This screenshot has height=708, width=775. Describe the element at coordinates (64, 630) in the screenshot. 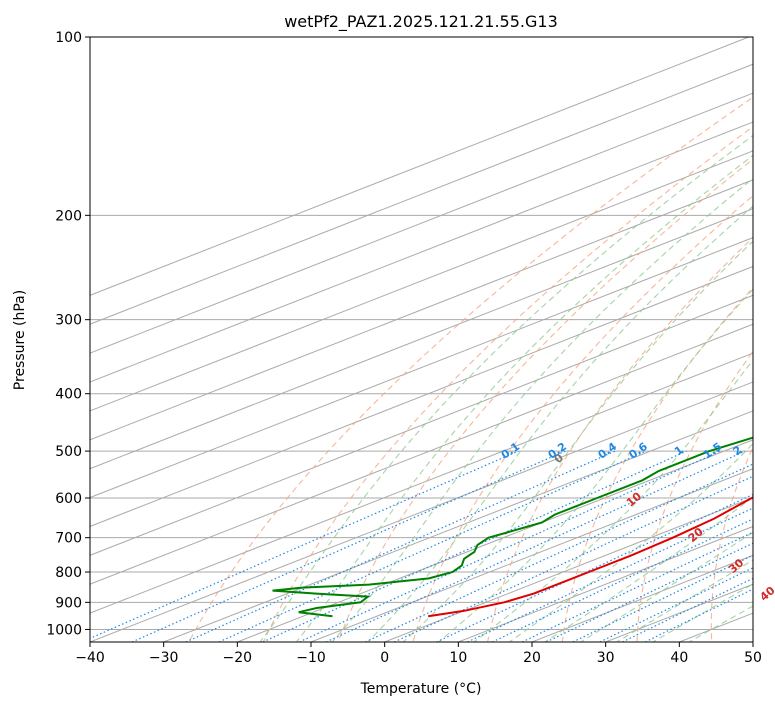

I see `y-tick-label: 1000` at that location.